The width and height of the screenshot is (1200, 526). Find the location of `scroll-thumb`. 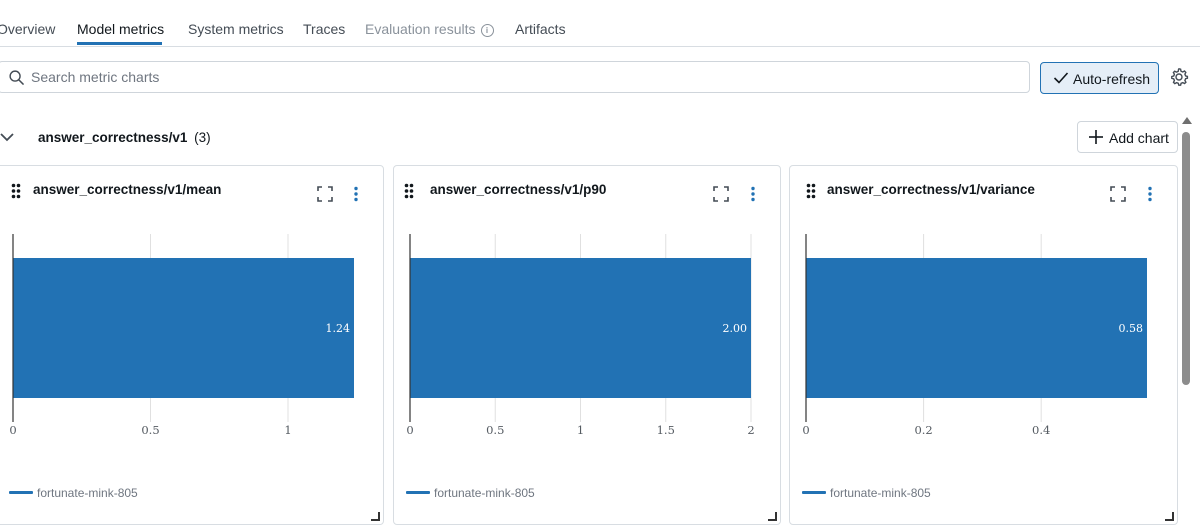

scroll-thumb is located at coordinates (1186, 258).